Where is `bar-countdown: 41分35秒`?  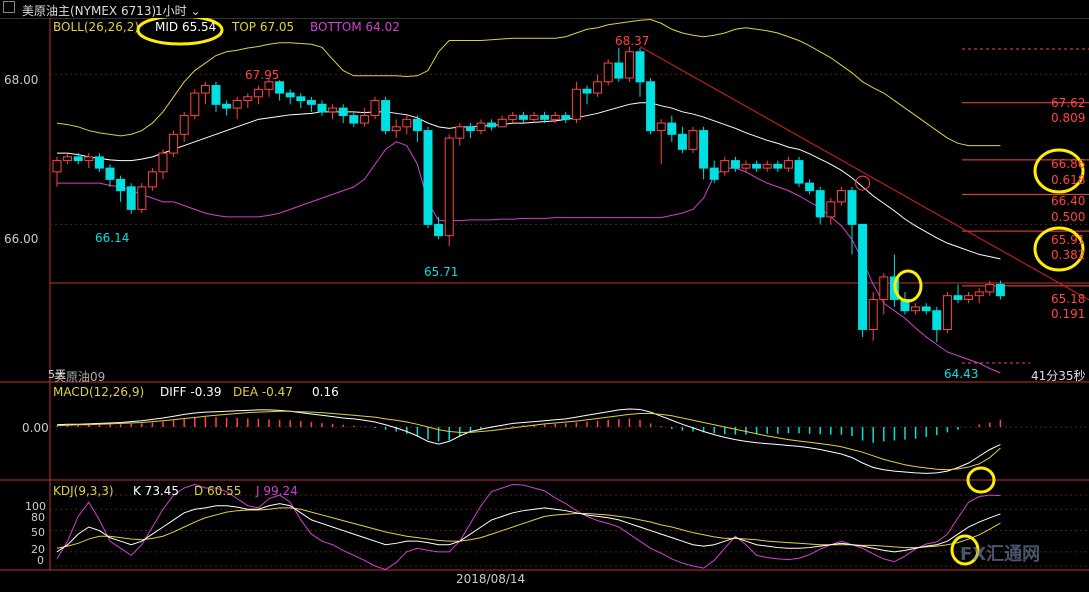
bar-countdown: 41分35秒 is located at coordinates (1058, 376).